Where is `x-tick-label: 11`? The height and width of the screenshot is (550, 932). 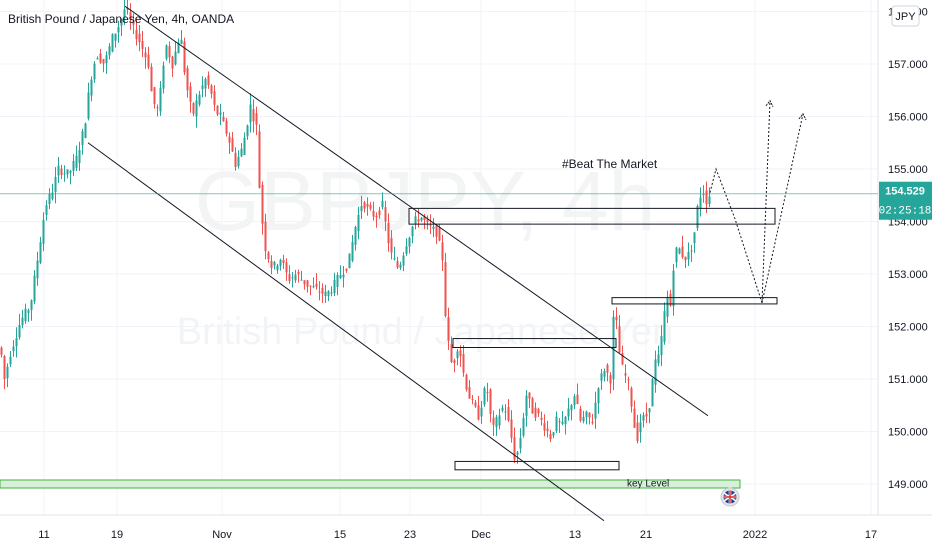
x-tick-label: 11 is located at coordinates (43, 535).